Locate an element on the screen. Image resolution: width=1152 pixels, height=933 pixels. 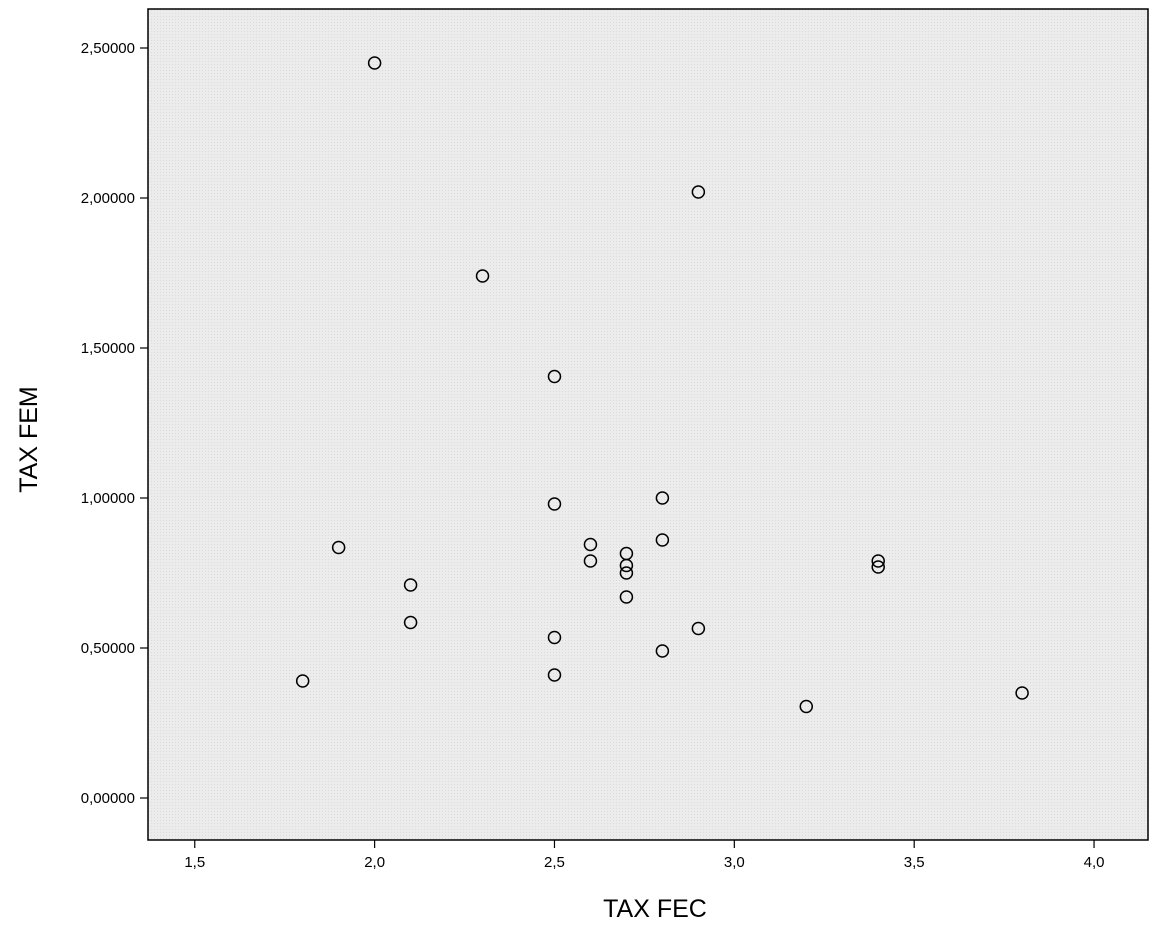
y-tick-label: 2,50000 is located at coordinates (108, 48).